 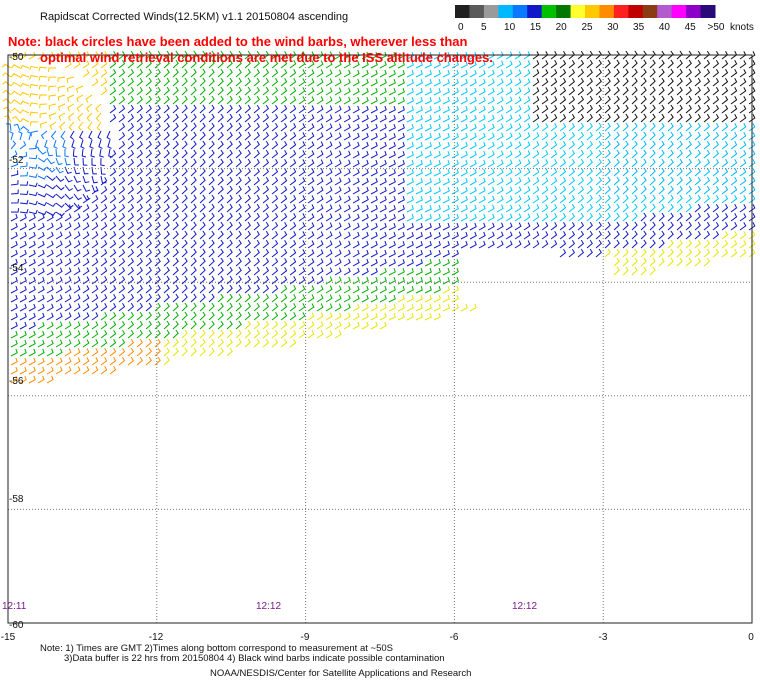 What do you see at coordinates (14, 606) in the screenshot?
I see `time-label: 12:11` at bounding box center [14, 606].